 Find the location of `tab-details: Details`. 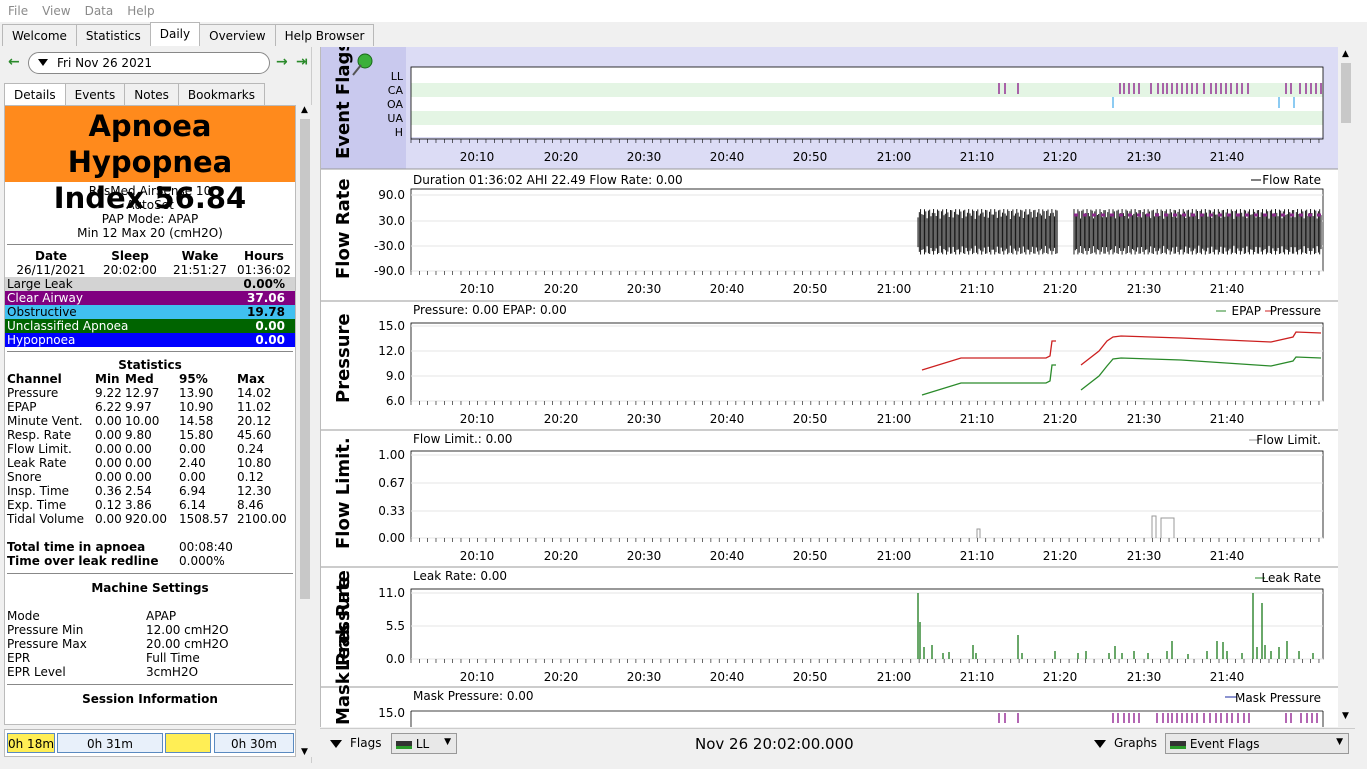

tab-details: Details is located at coordinates (35, 94).